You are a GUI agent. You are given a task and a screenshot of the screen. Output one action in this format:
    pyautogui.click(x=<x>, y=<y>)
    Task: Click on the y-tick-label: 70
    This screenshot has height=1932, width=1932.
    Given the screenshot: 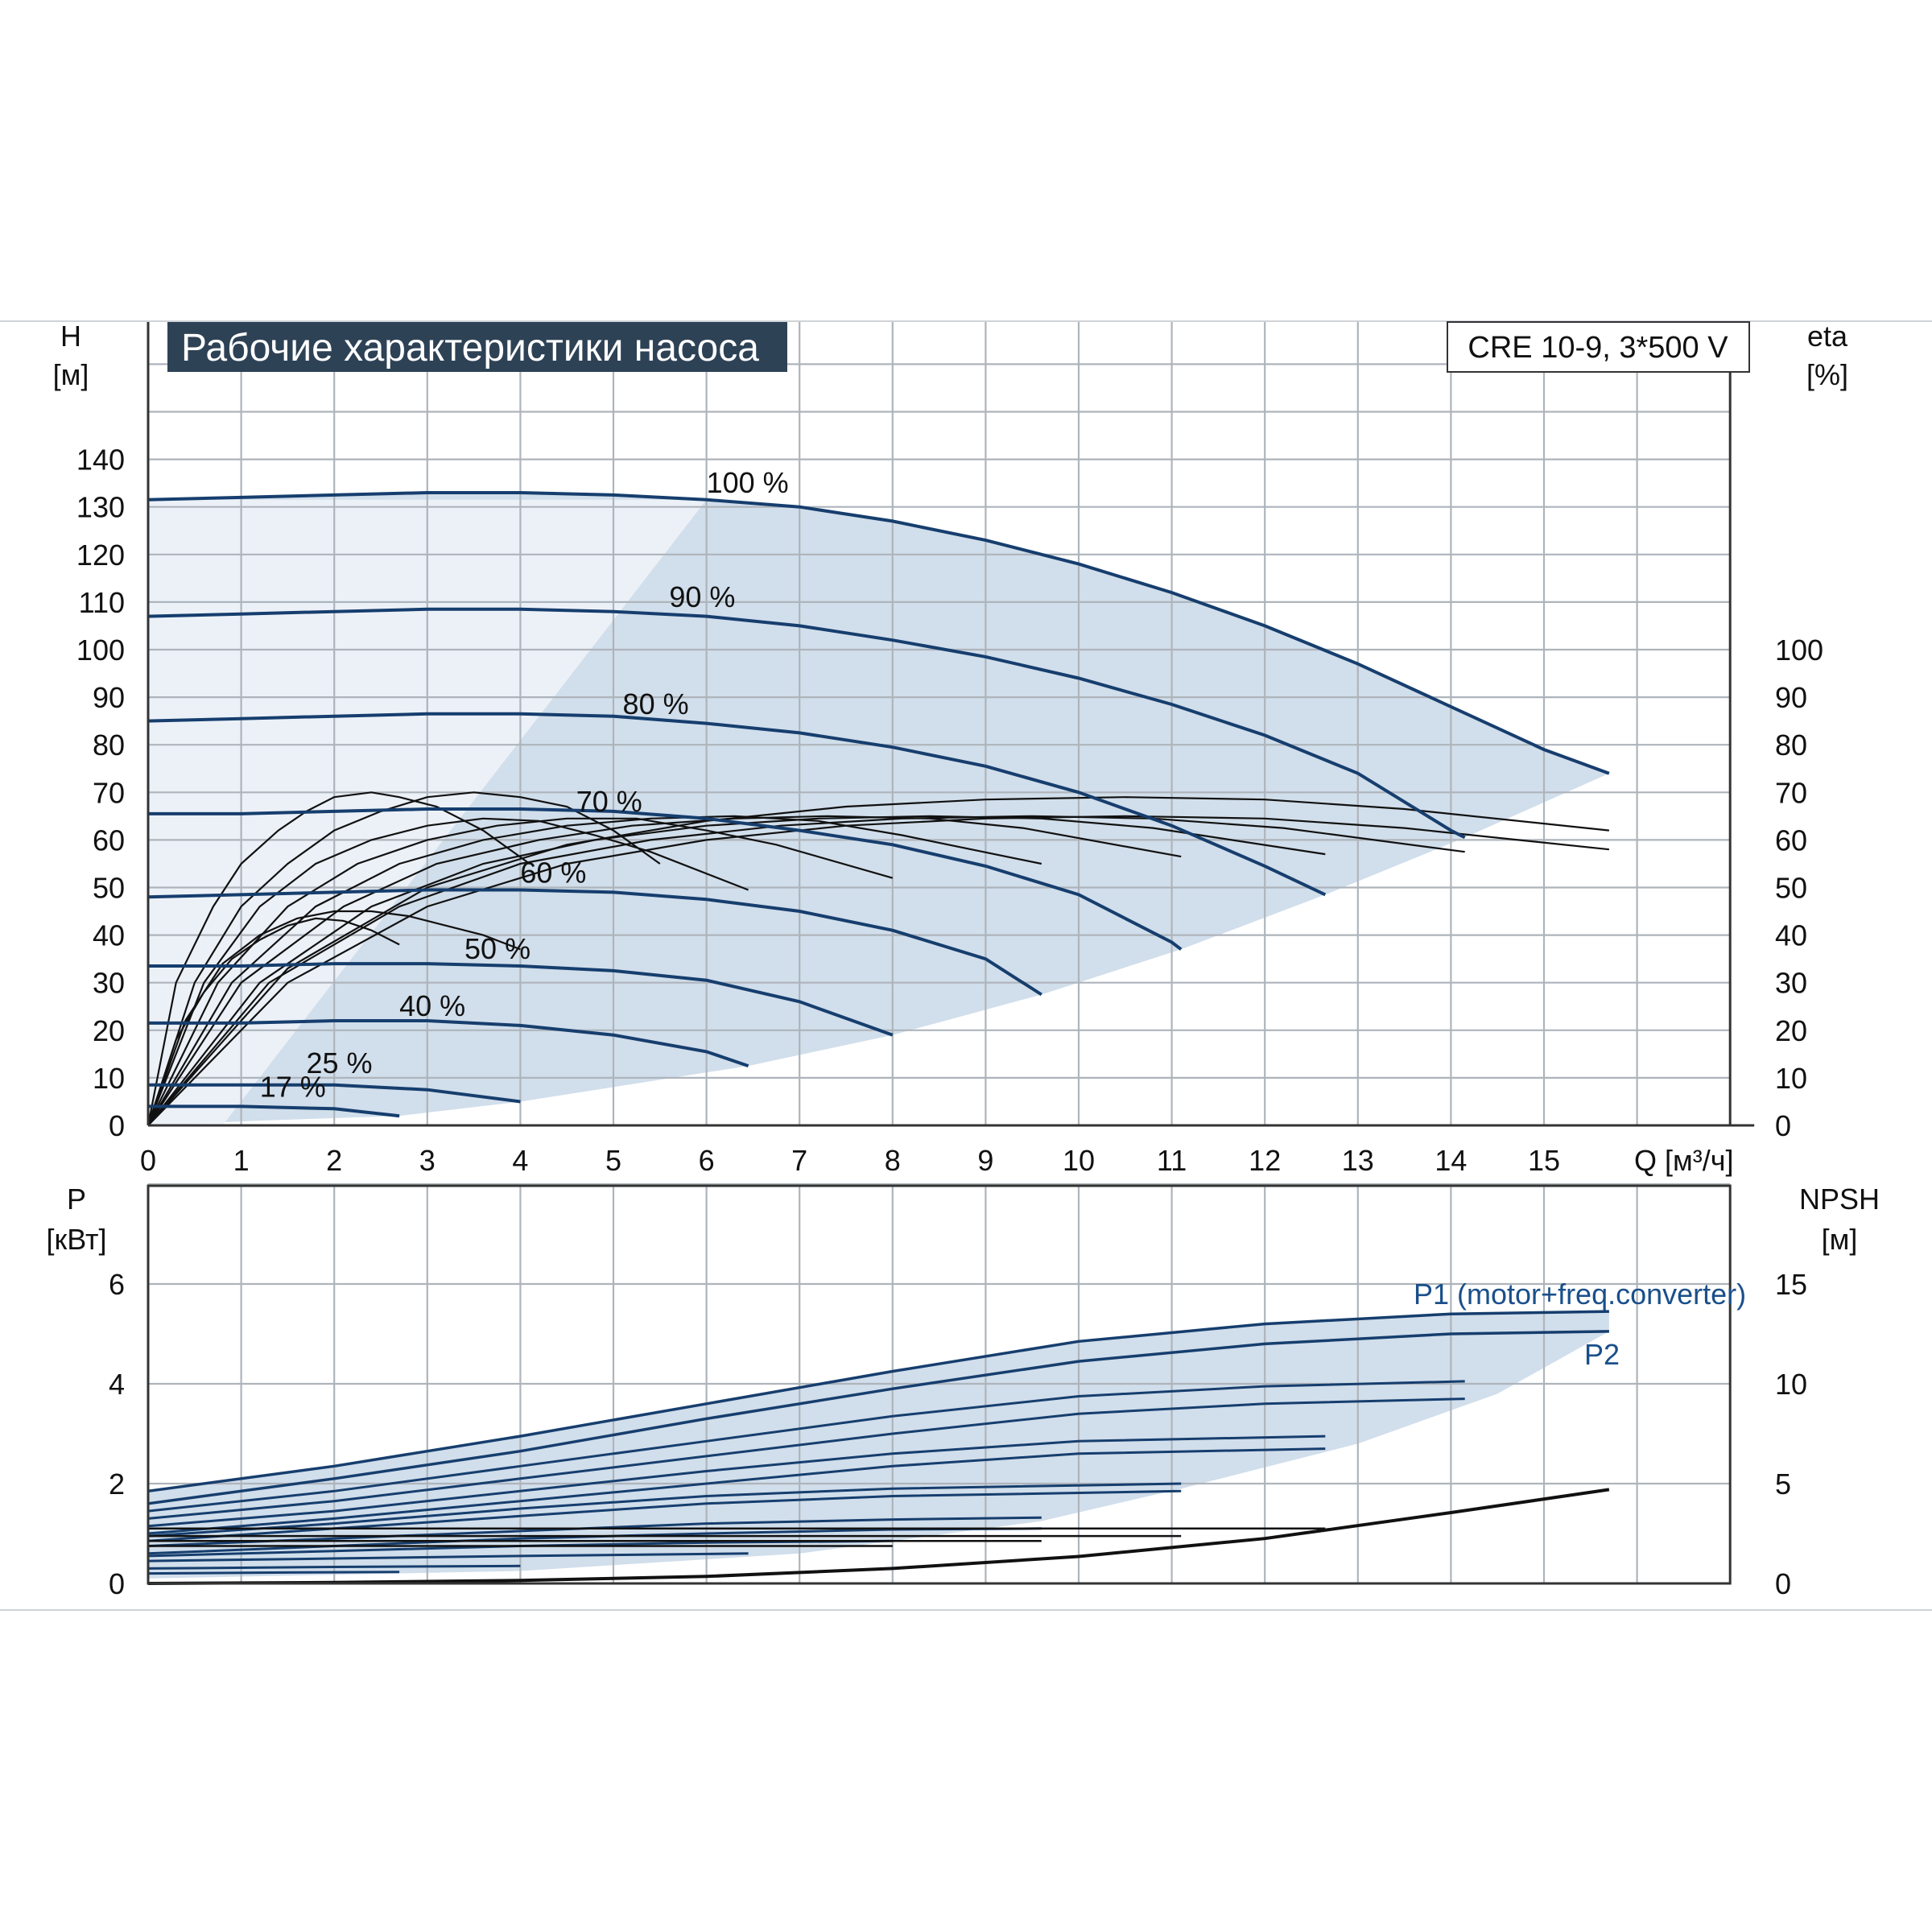 What is the action you would take?
    pyautogui.click(x=109, y=792)
    